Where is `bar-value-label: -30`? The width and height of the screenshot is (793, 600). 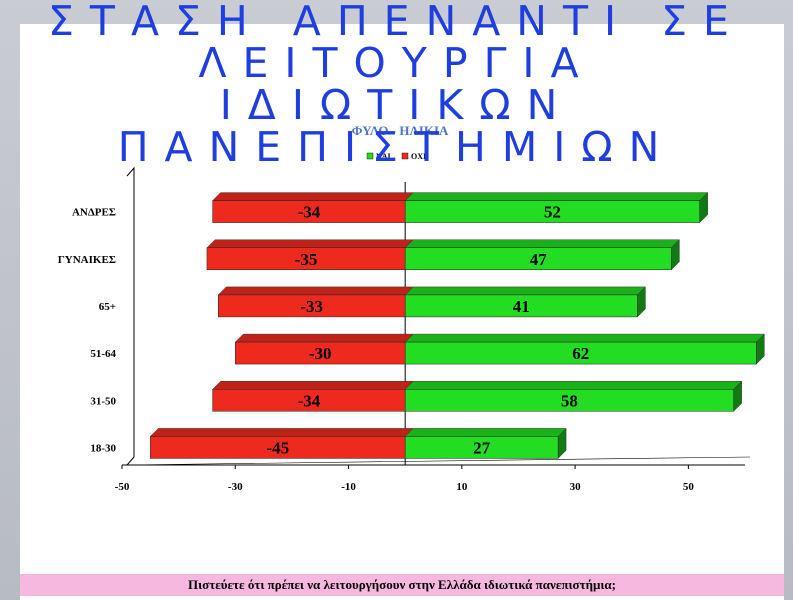
bar-value-label: -30 is located at coordinates (320, 353).